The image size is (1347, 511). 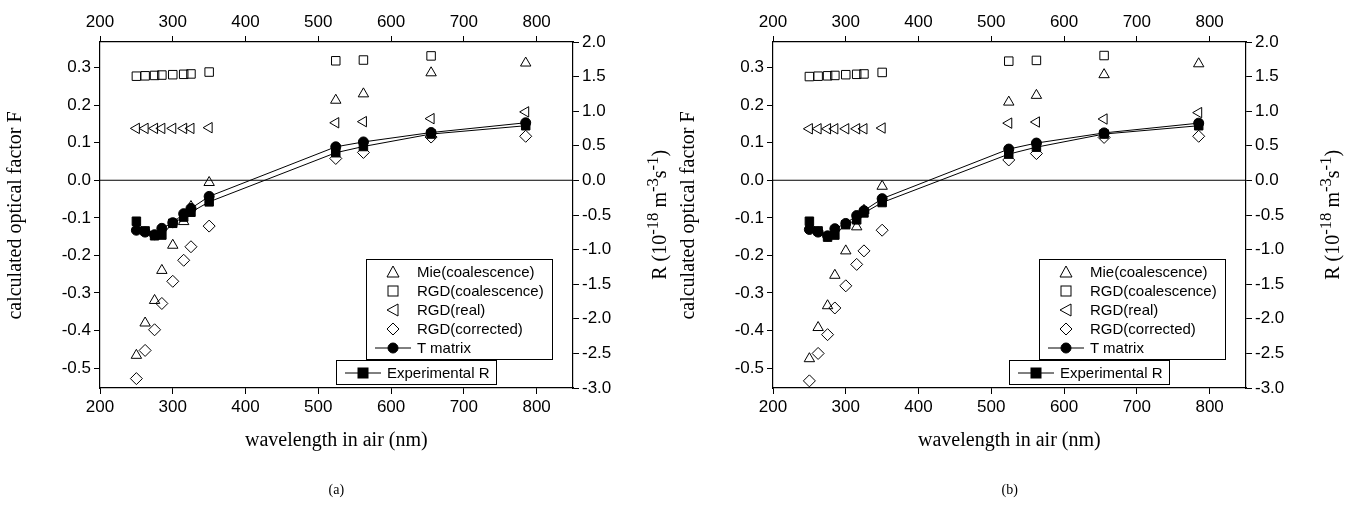 I want to click on text: (a), so click(x=336, y=490).